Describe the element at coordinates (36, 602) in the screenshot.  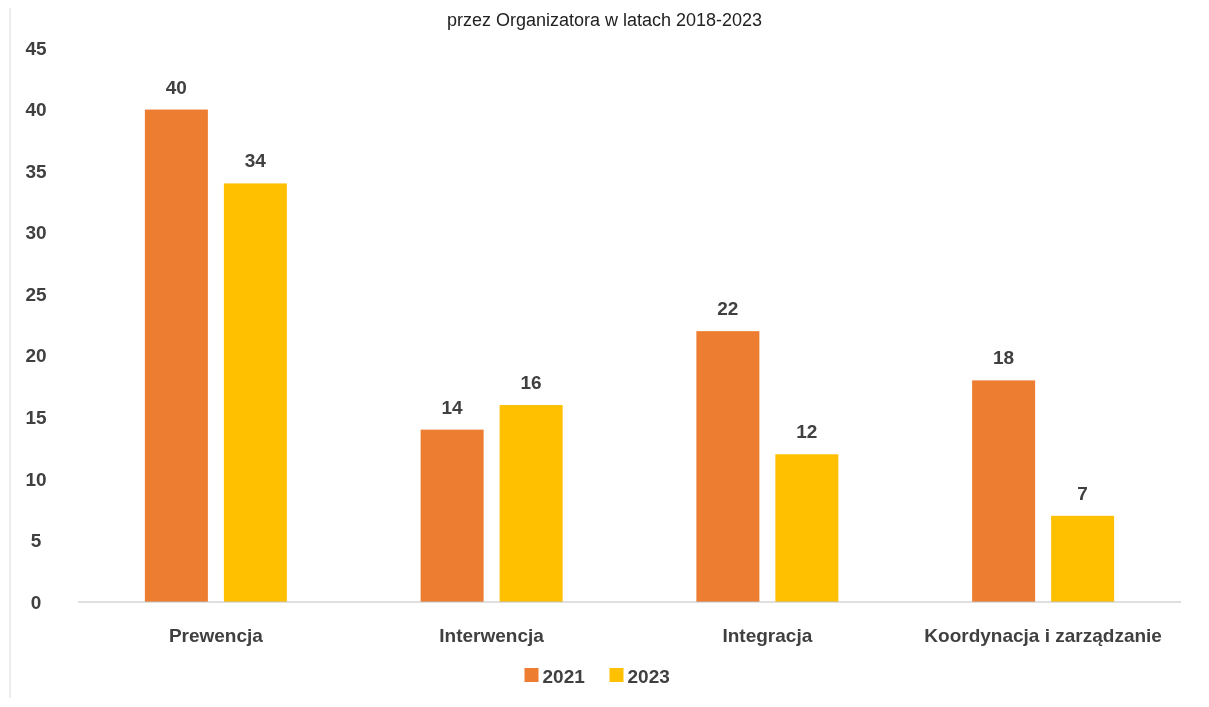
I see `y-tick-label: 0` at that location.